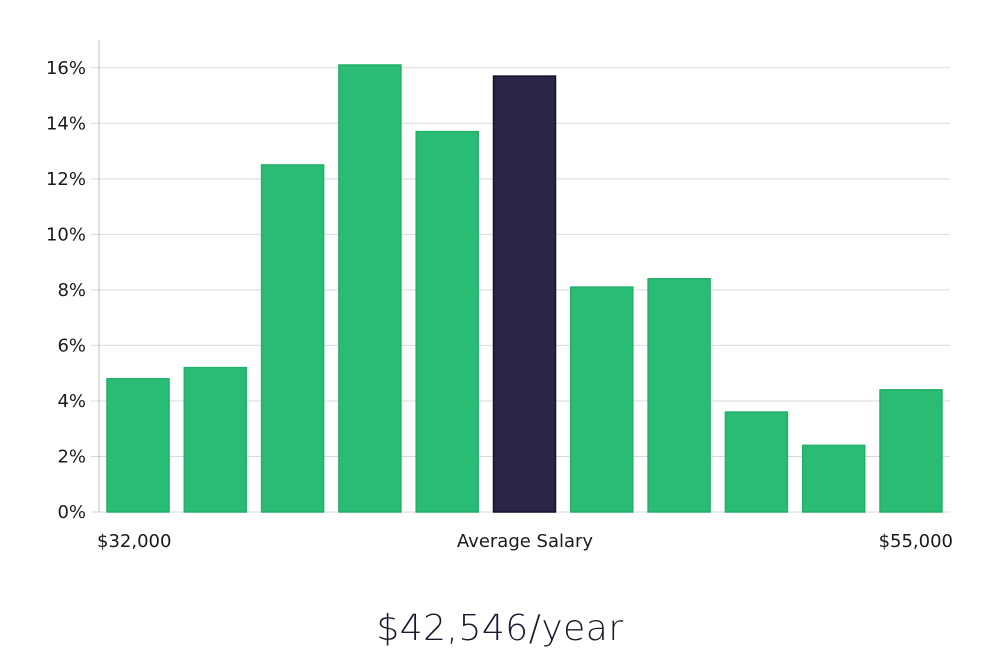  I want to click on y-tick-label: 0%, so click(71, 512).